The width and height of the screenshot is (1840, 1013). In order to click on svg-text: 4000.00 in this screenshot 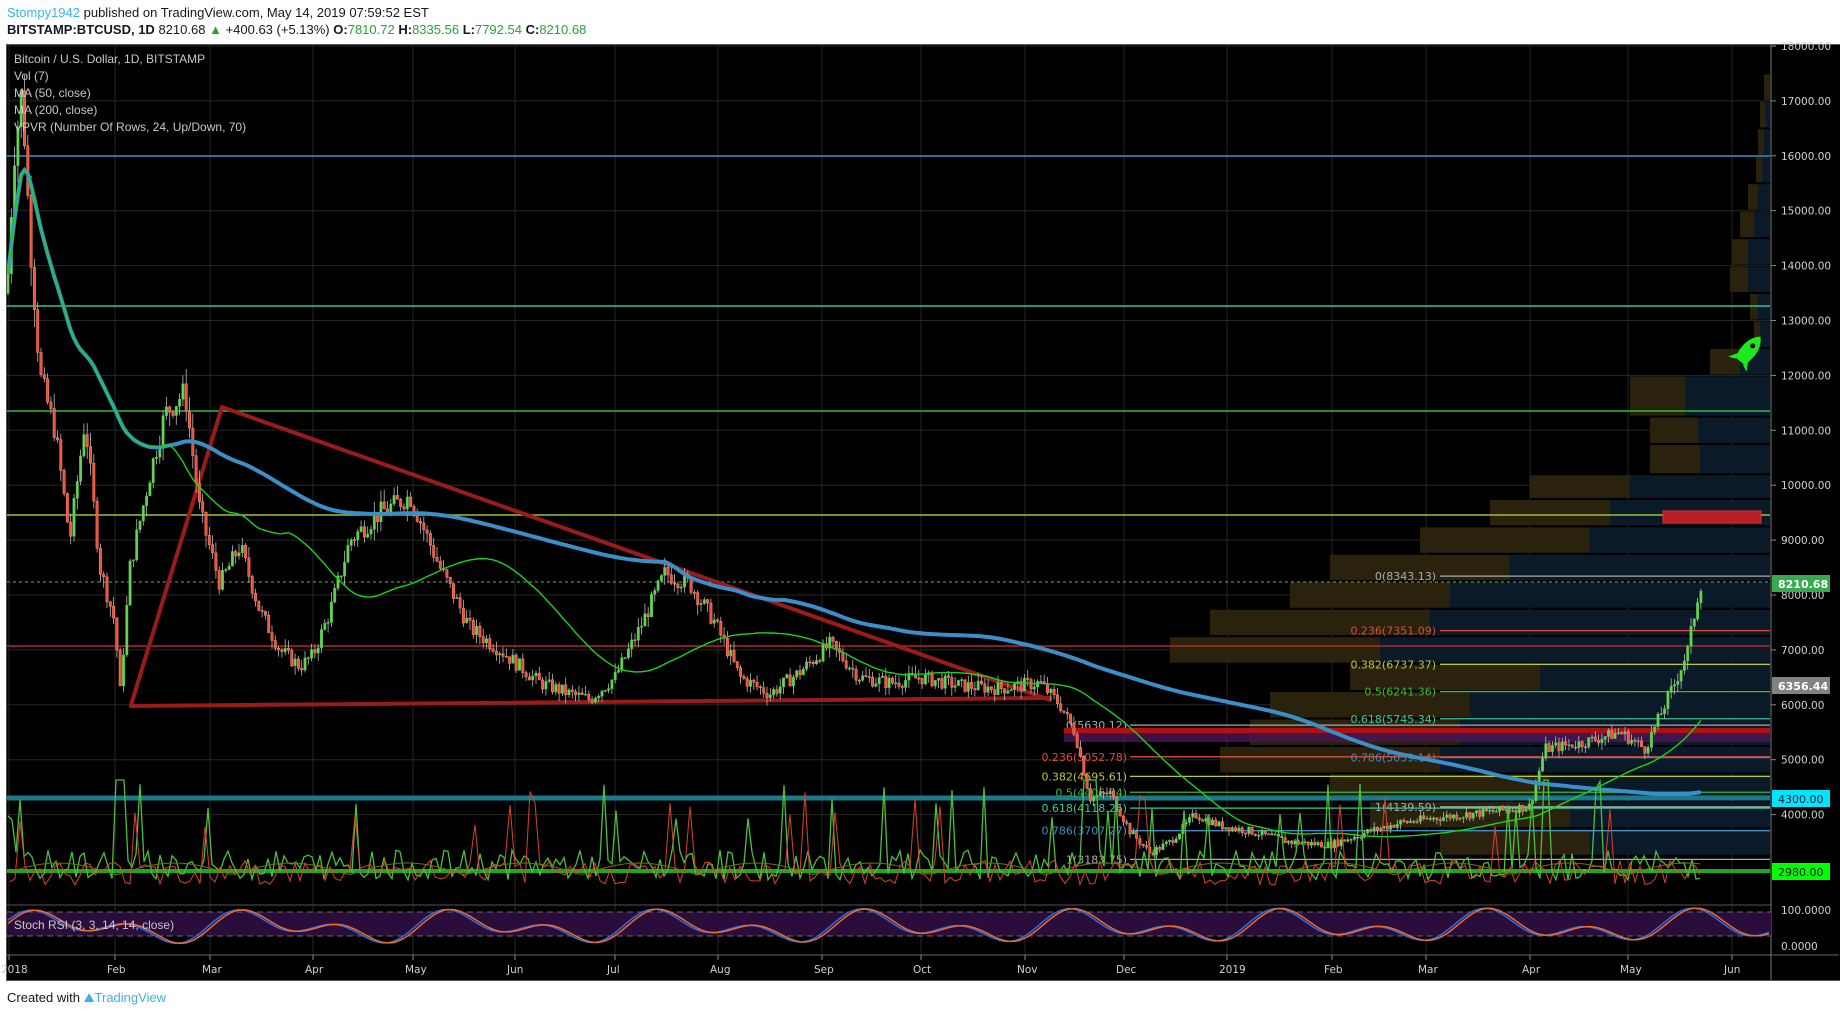, I will do `click(1802, 816)`.